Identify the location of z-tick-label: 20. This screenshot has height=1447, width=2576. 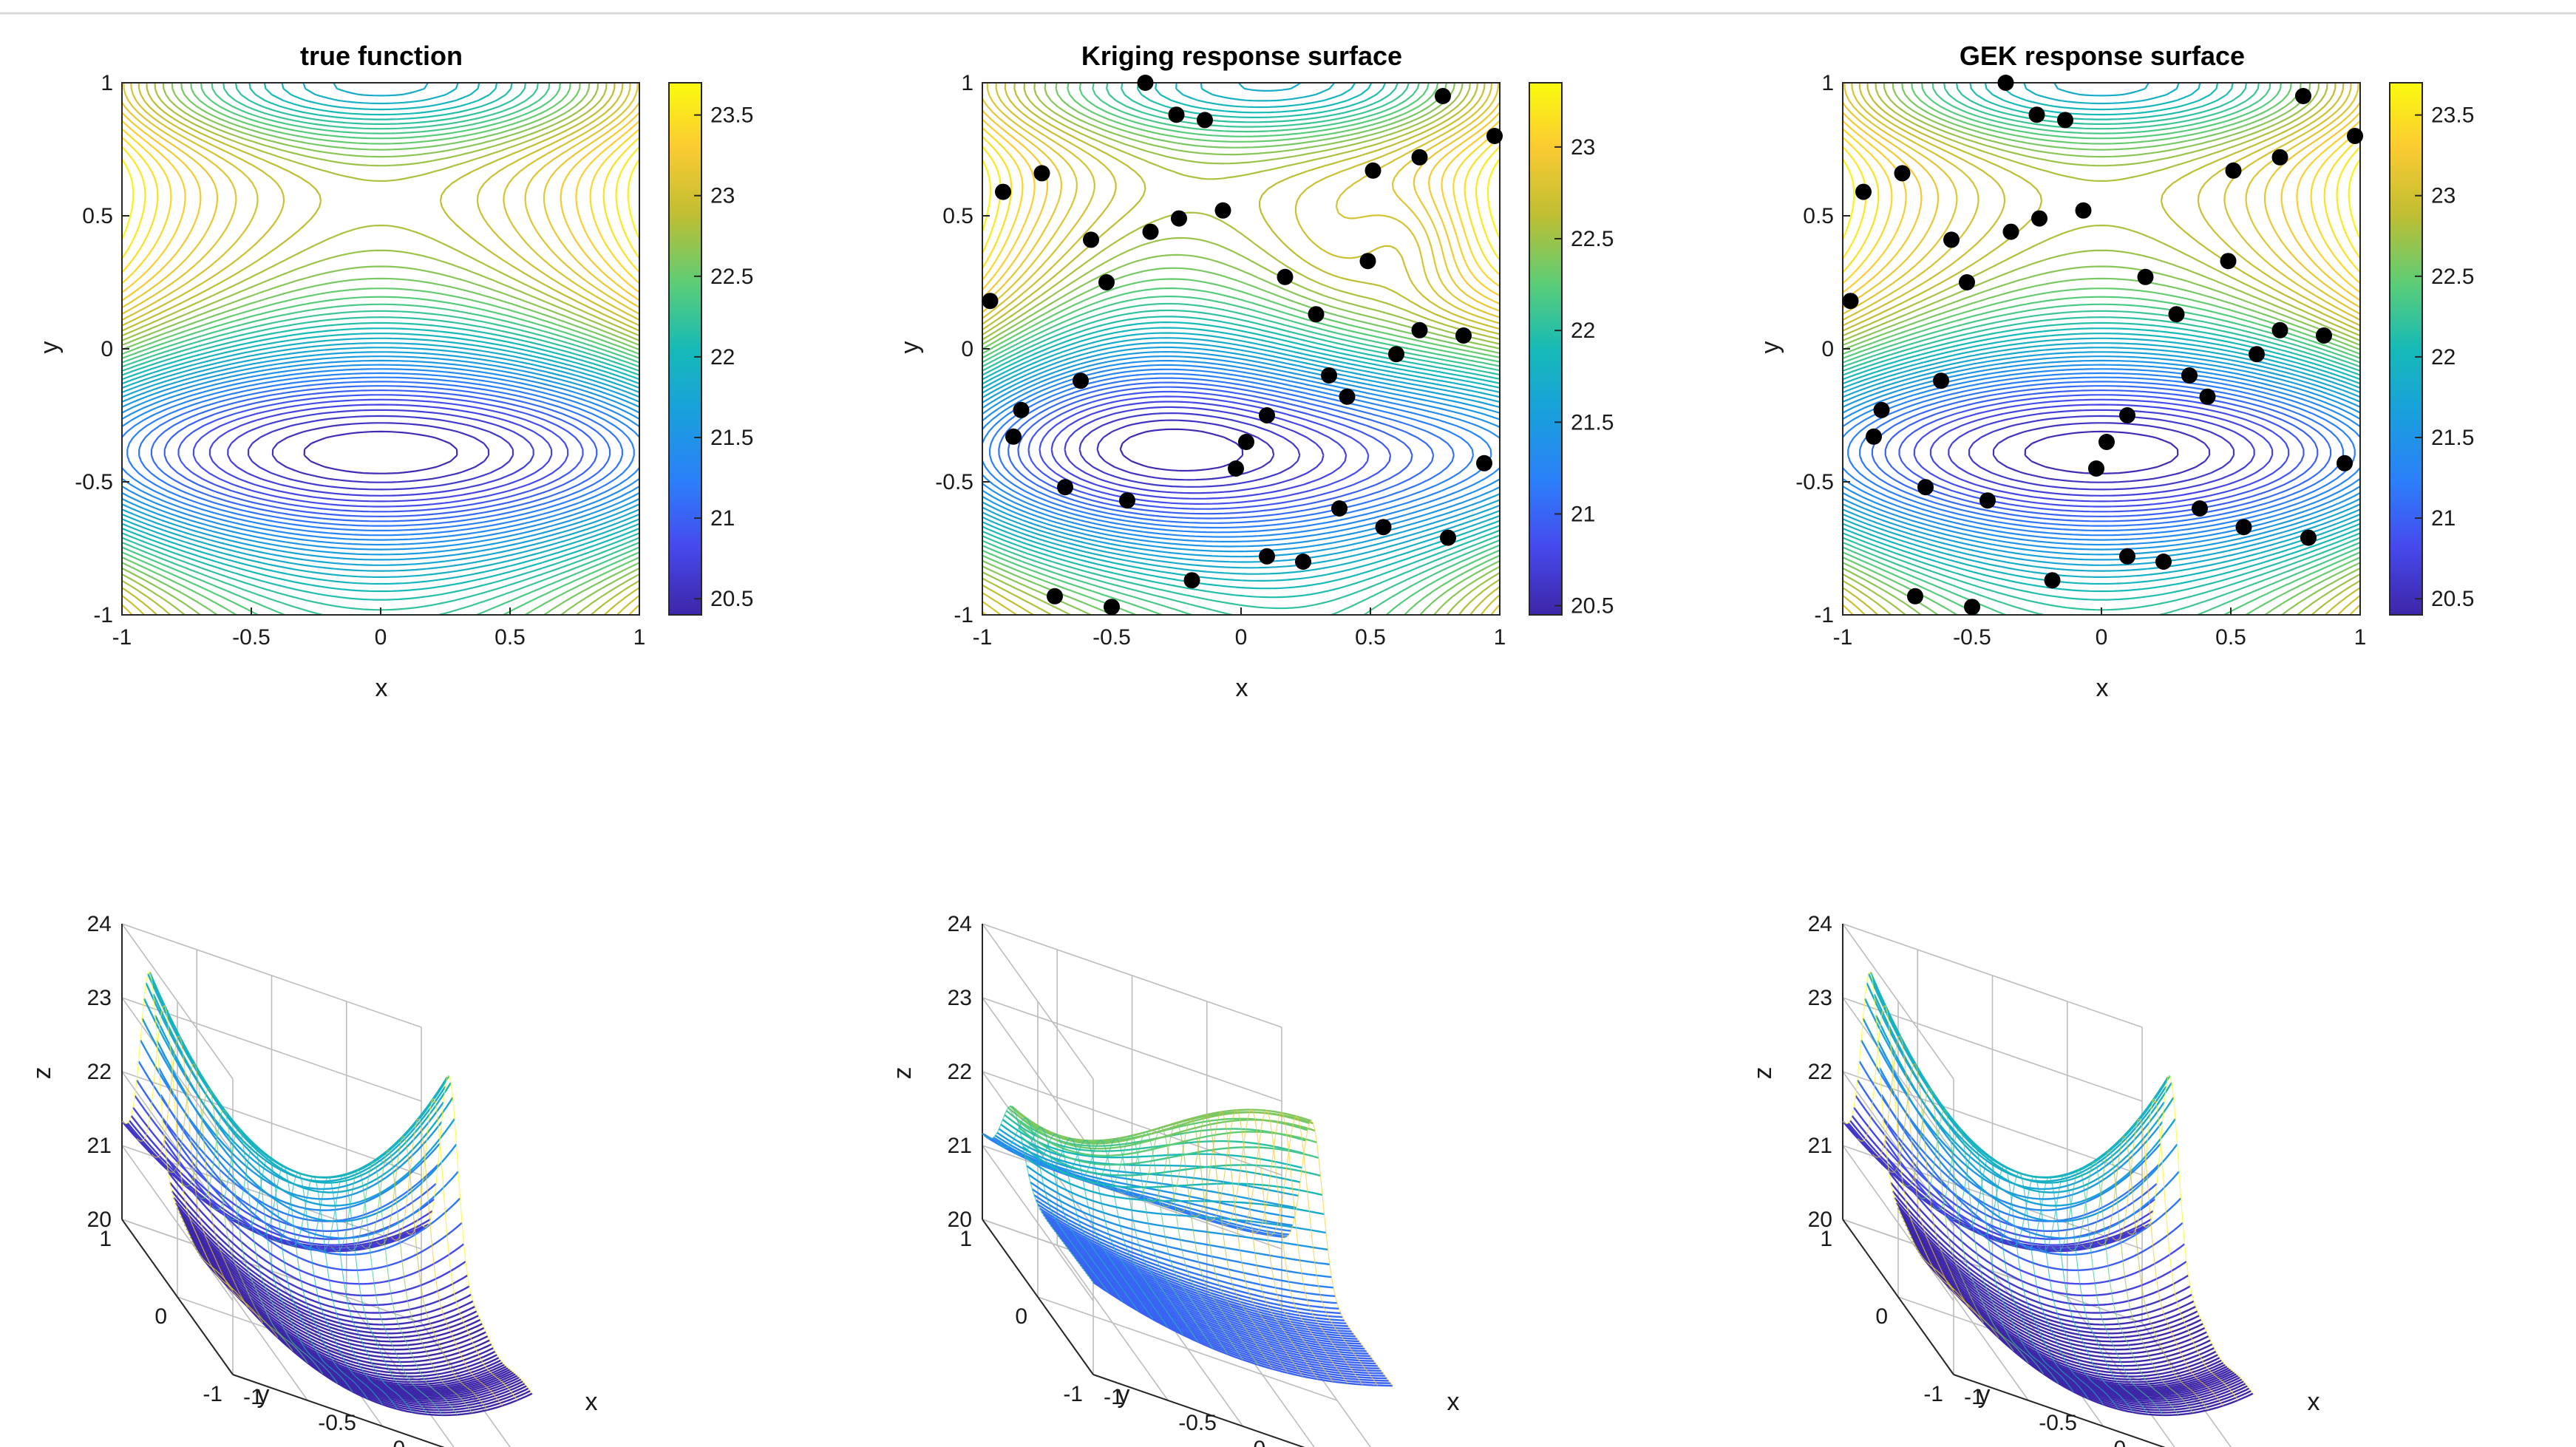
(1820, 1220).